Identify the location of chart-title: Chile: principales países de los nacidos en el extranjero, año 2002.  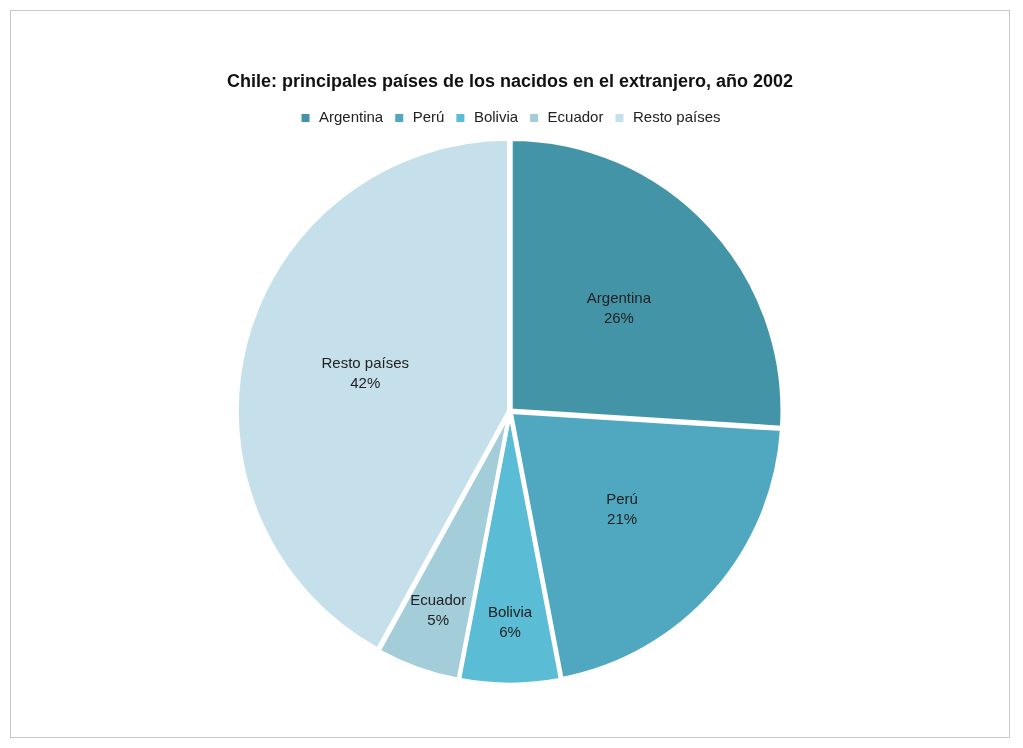
(510, 80).